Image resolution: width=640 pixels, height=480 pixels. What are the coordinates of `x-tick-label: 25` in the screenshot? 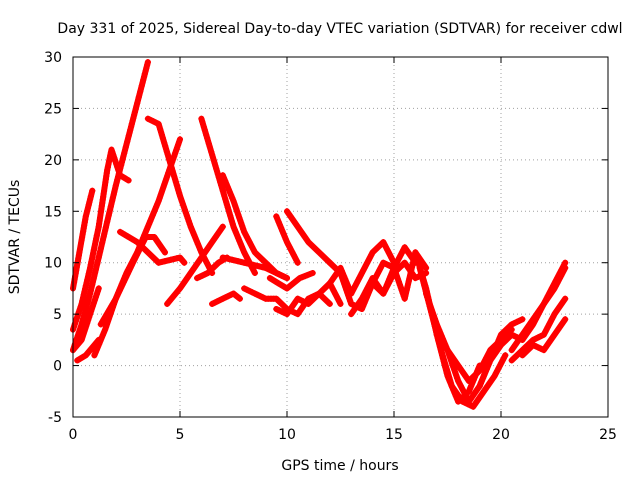 It's located at (608, 435).